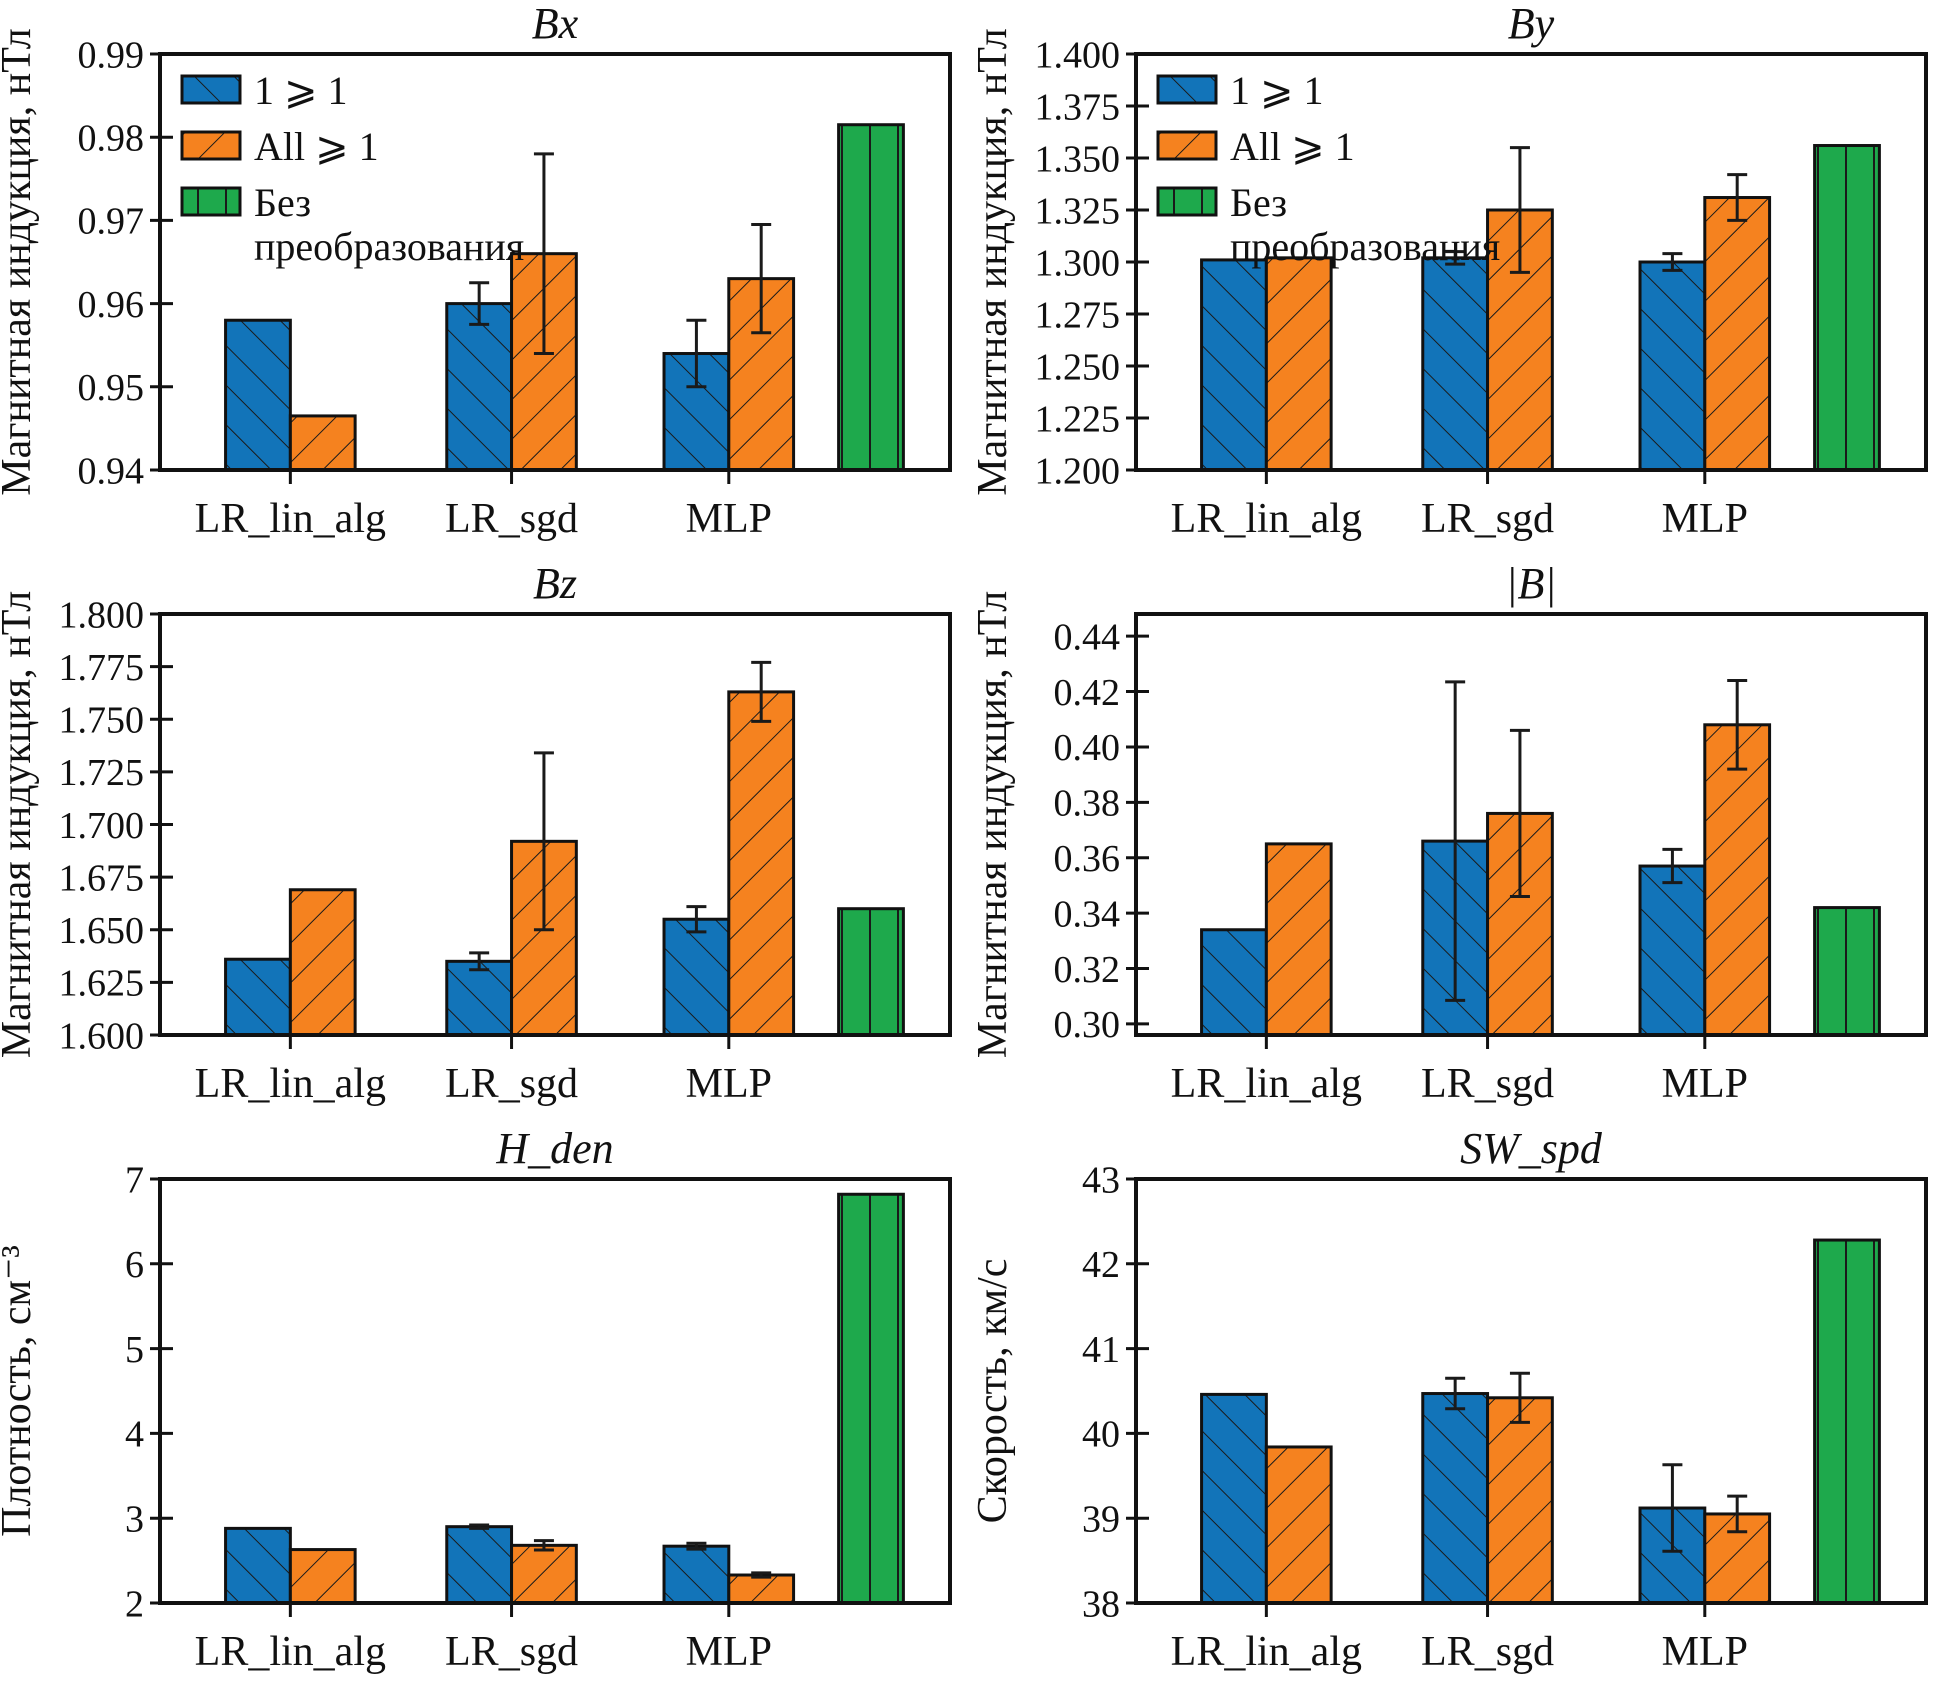  I want to click on y-tick-label: 38, so click(1101, 1604).